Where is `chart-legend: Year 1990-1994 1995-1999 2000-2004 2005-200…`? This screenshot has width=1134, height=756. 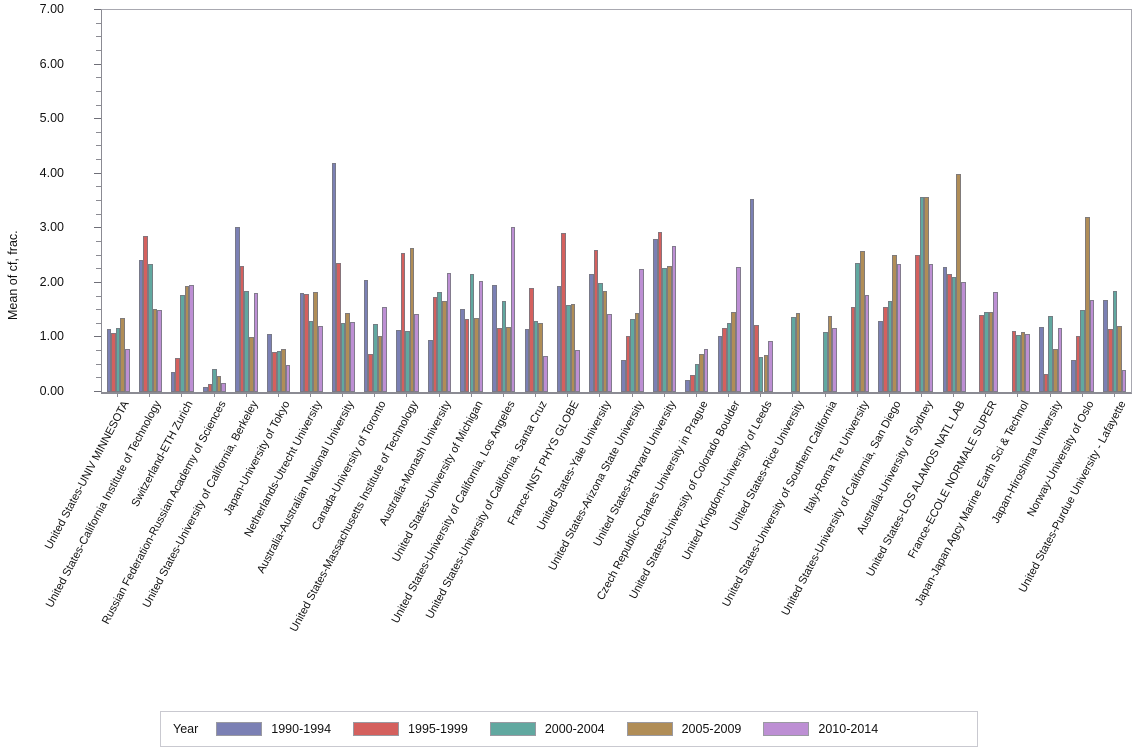 chart-legend: Year 1990-1994 1995-1999 2000-2004 2005-200… is located at coordinates (569, 729).